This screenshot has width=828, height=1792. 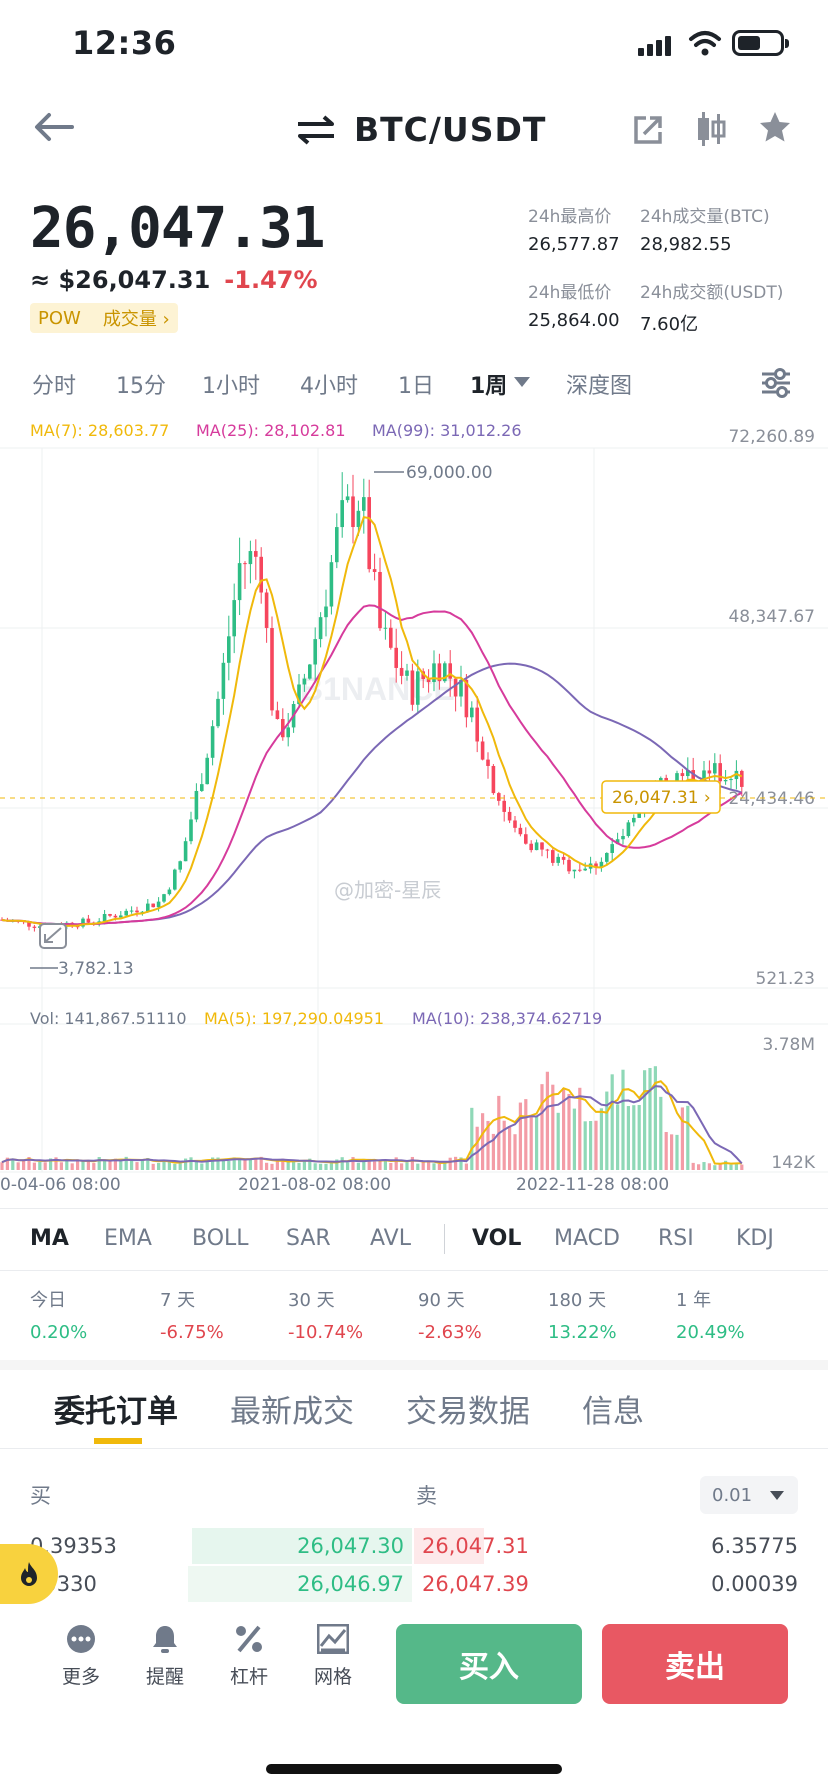 What do you see at coordinates (120, 280) in the screenshot?
I see `price-usd: ≈ $26,047.31` at bounding box center [120, 280].